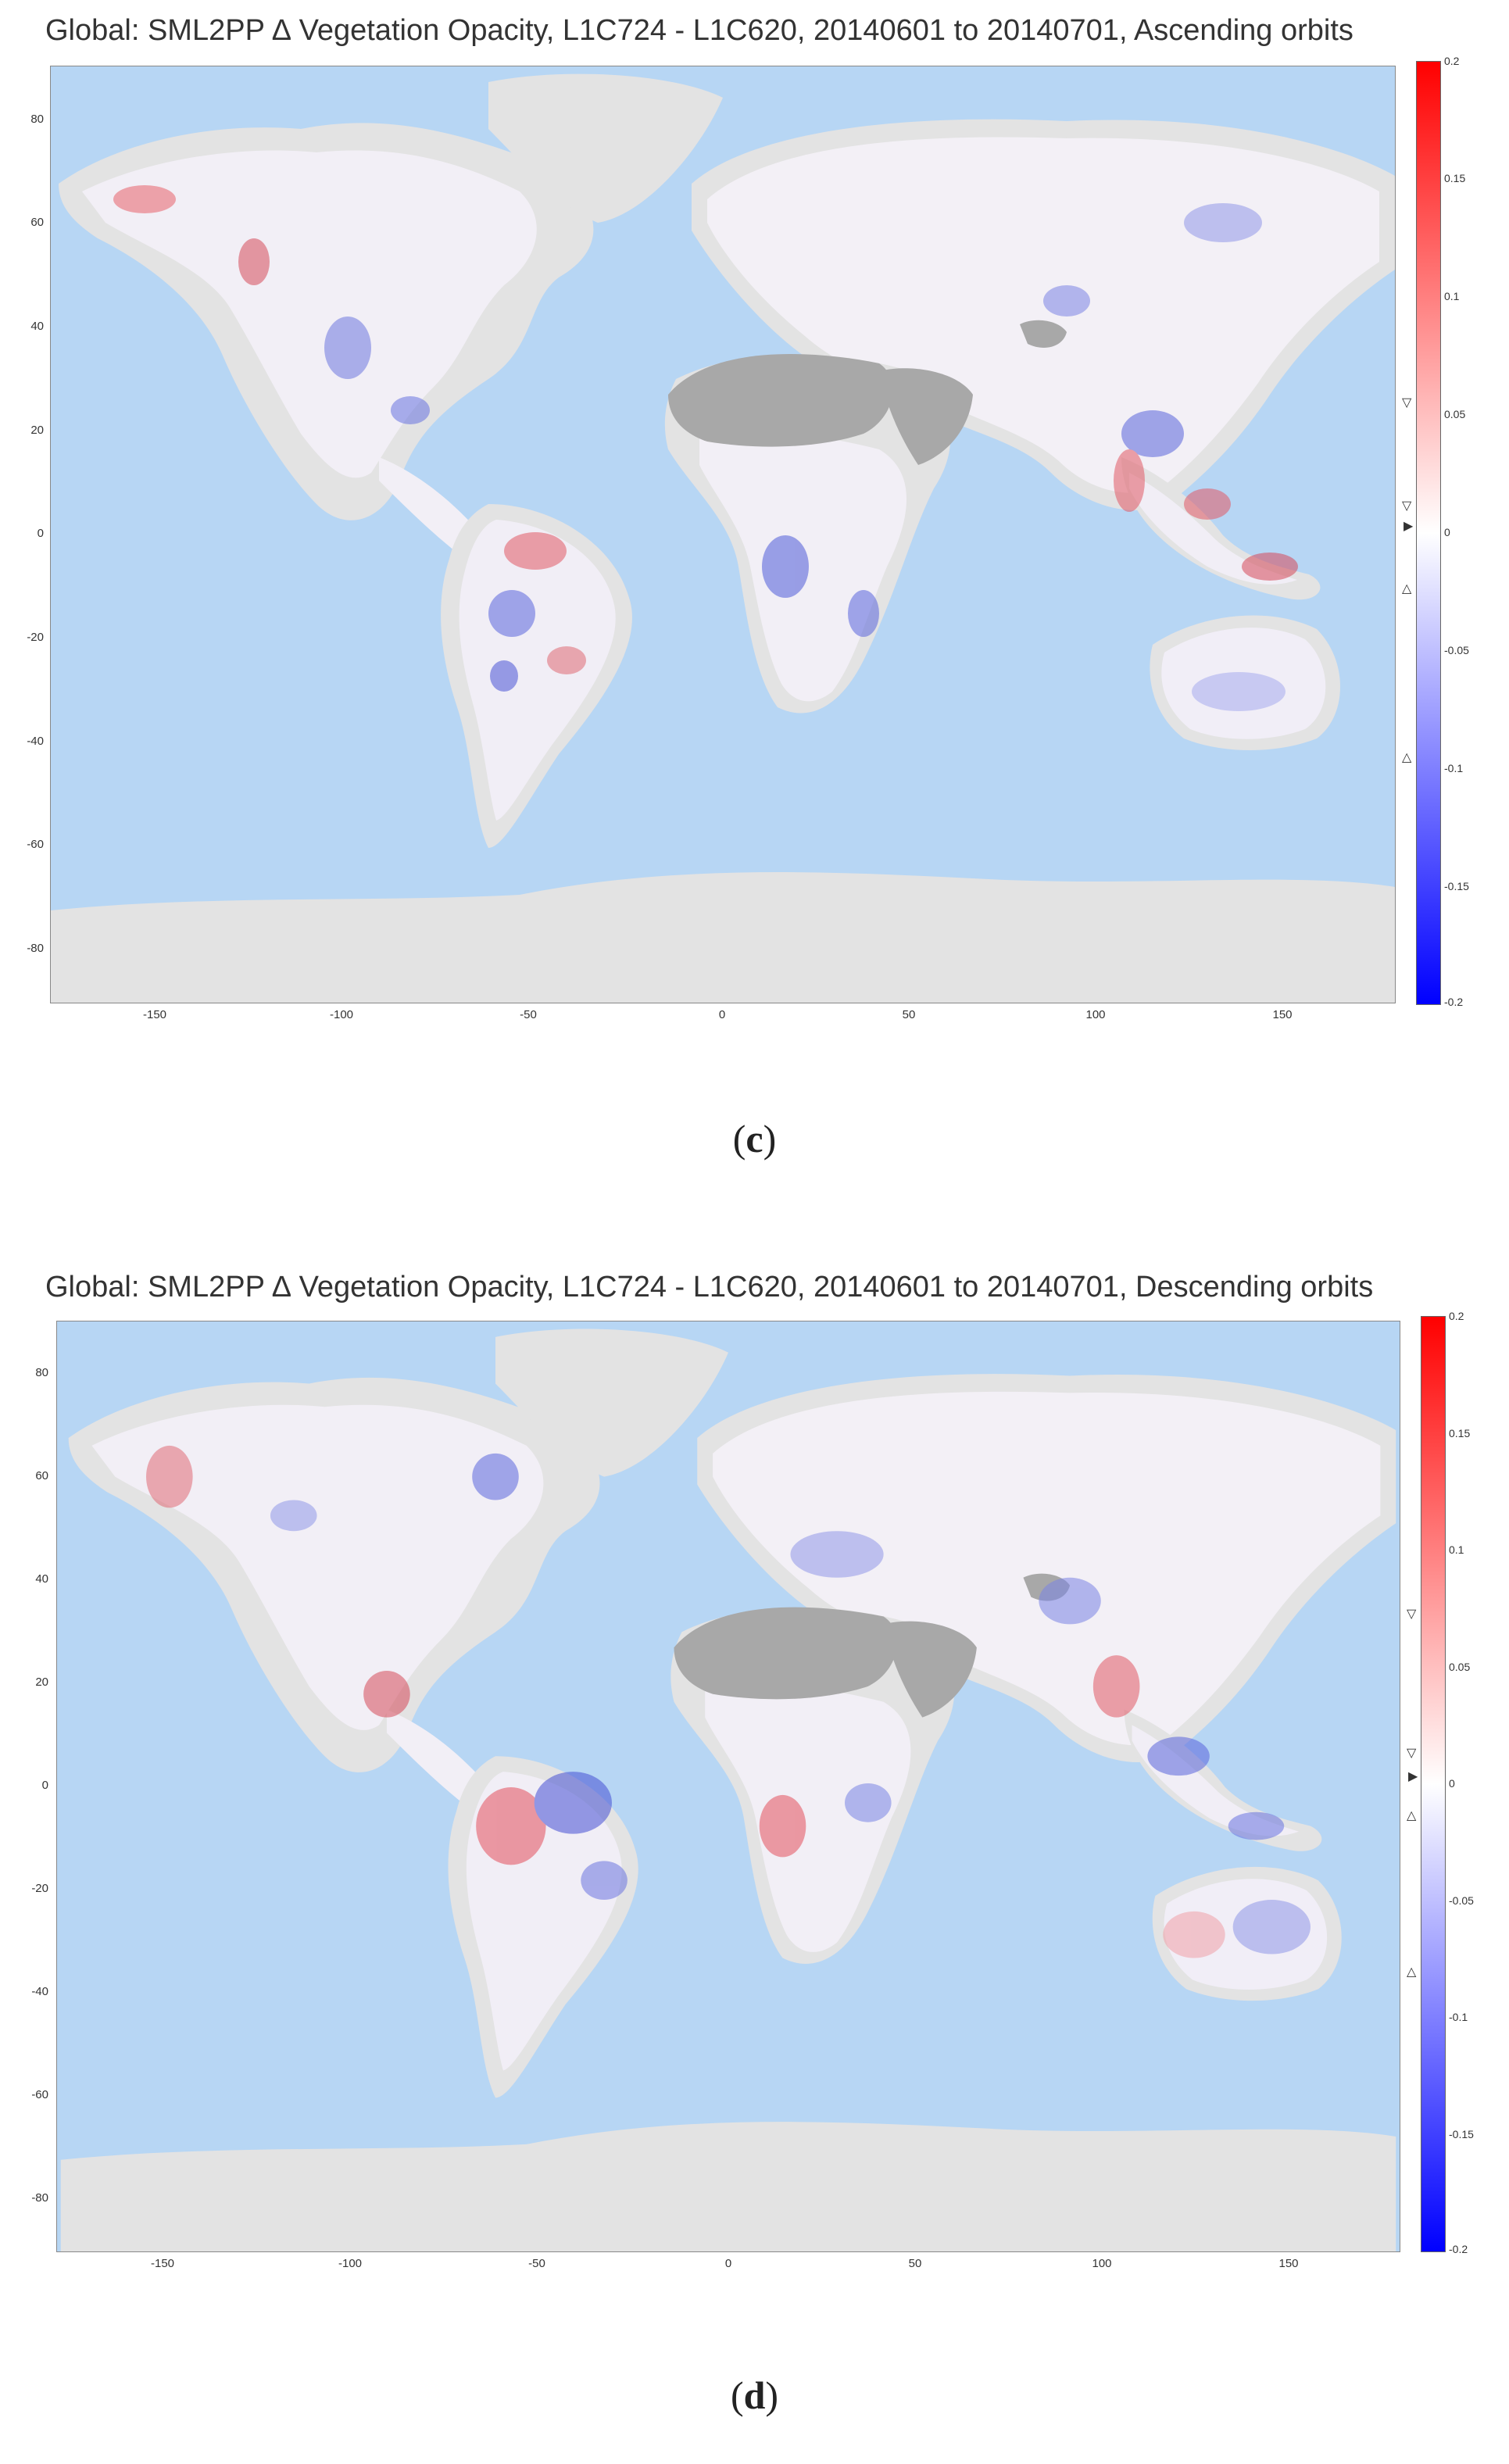 The image size is (1509, 2464). Describe the element at coordinates (780, 400) in the screenshot. I see `land-sahara` at that location.